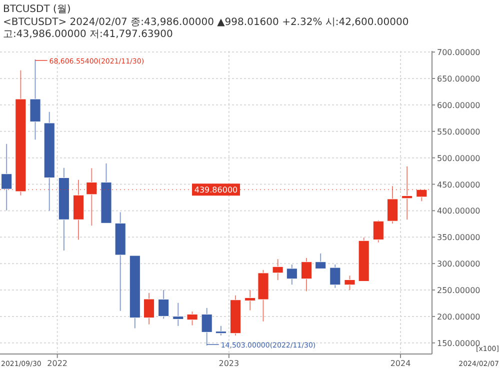  What do you see at coordinates (37, 9) in the screenshot?
I see `title: BTCUSDT (월)` at bounding box center [37, 9].